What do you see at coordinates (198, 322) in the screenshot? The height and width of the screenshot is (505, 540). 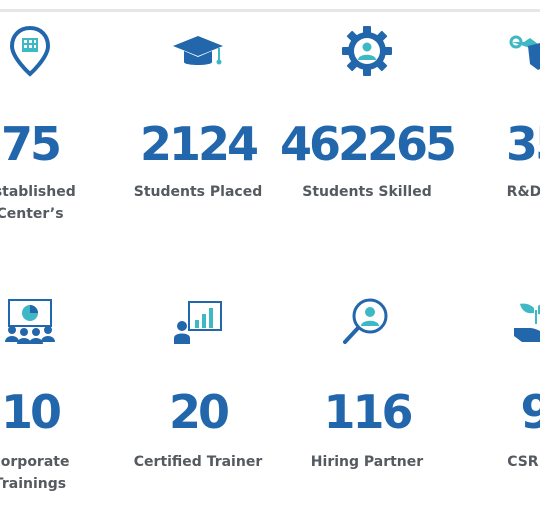 I see `trainer-board-icon` at bounding box center [198, 322].